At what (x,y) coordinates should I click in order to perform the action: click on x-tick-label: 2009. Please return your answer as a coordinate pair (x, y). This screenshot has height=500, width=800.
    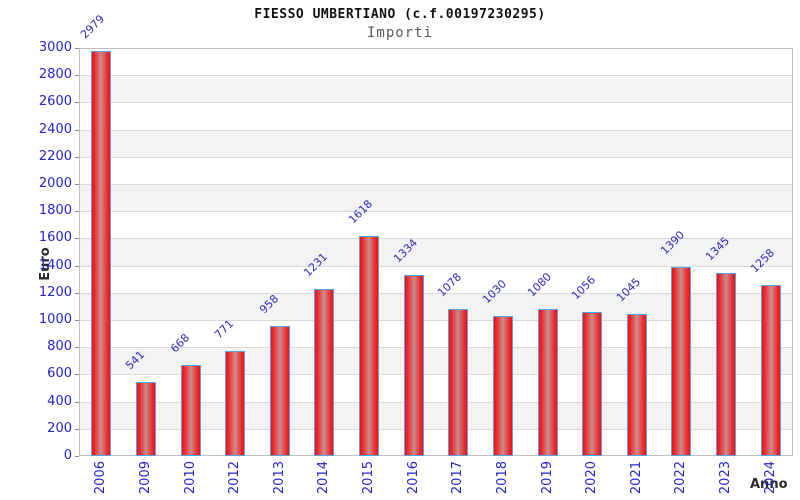
    Looking at the image, I should click on (145, 478).